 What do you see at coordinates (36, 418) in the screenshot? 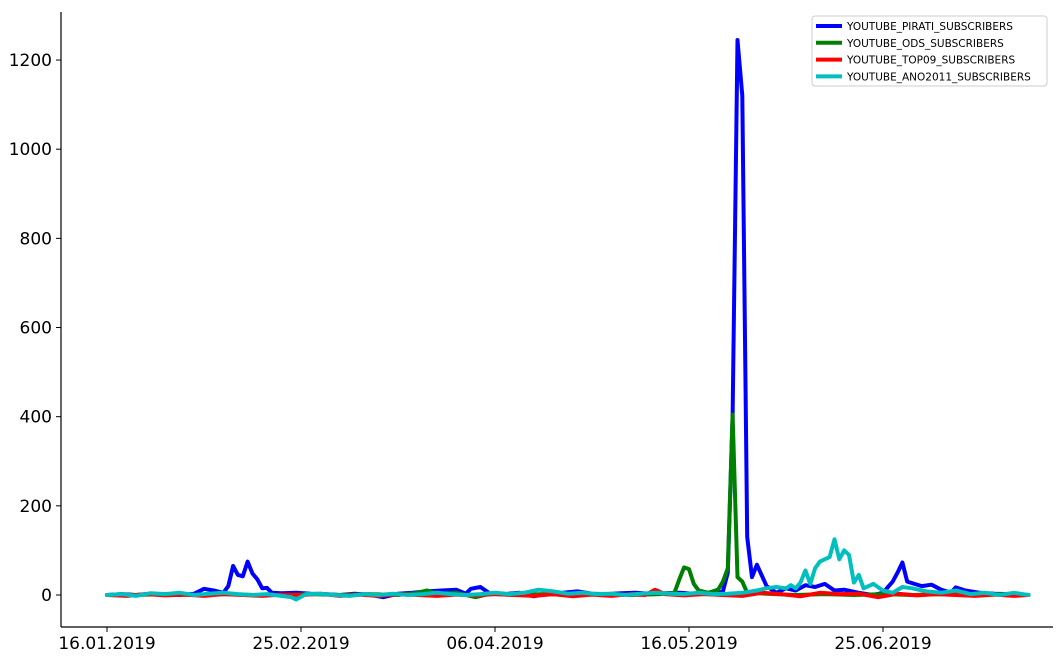
I see `y-tick-label: 400` at bounding box center [36, 418].